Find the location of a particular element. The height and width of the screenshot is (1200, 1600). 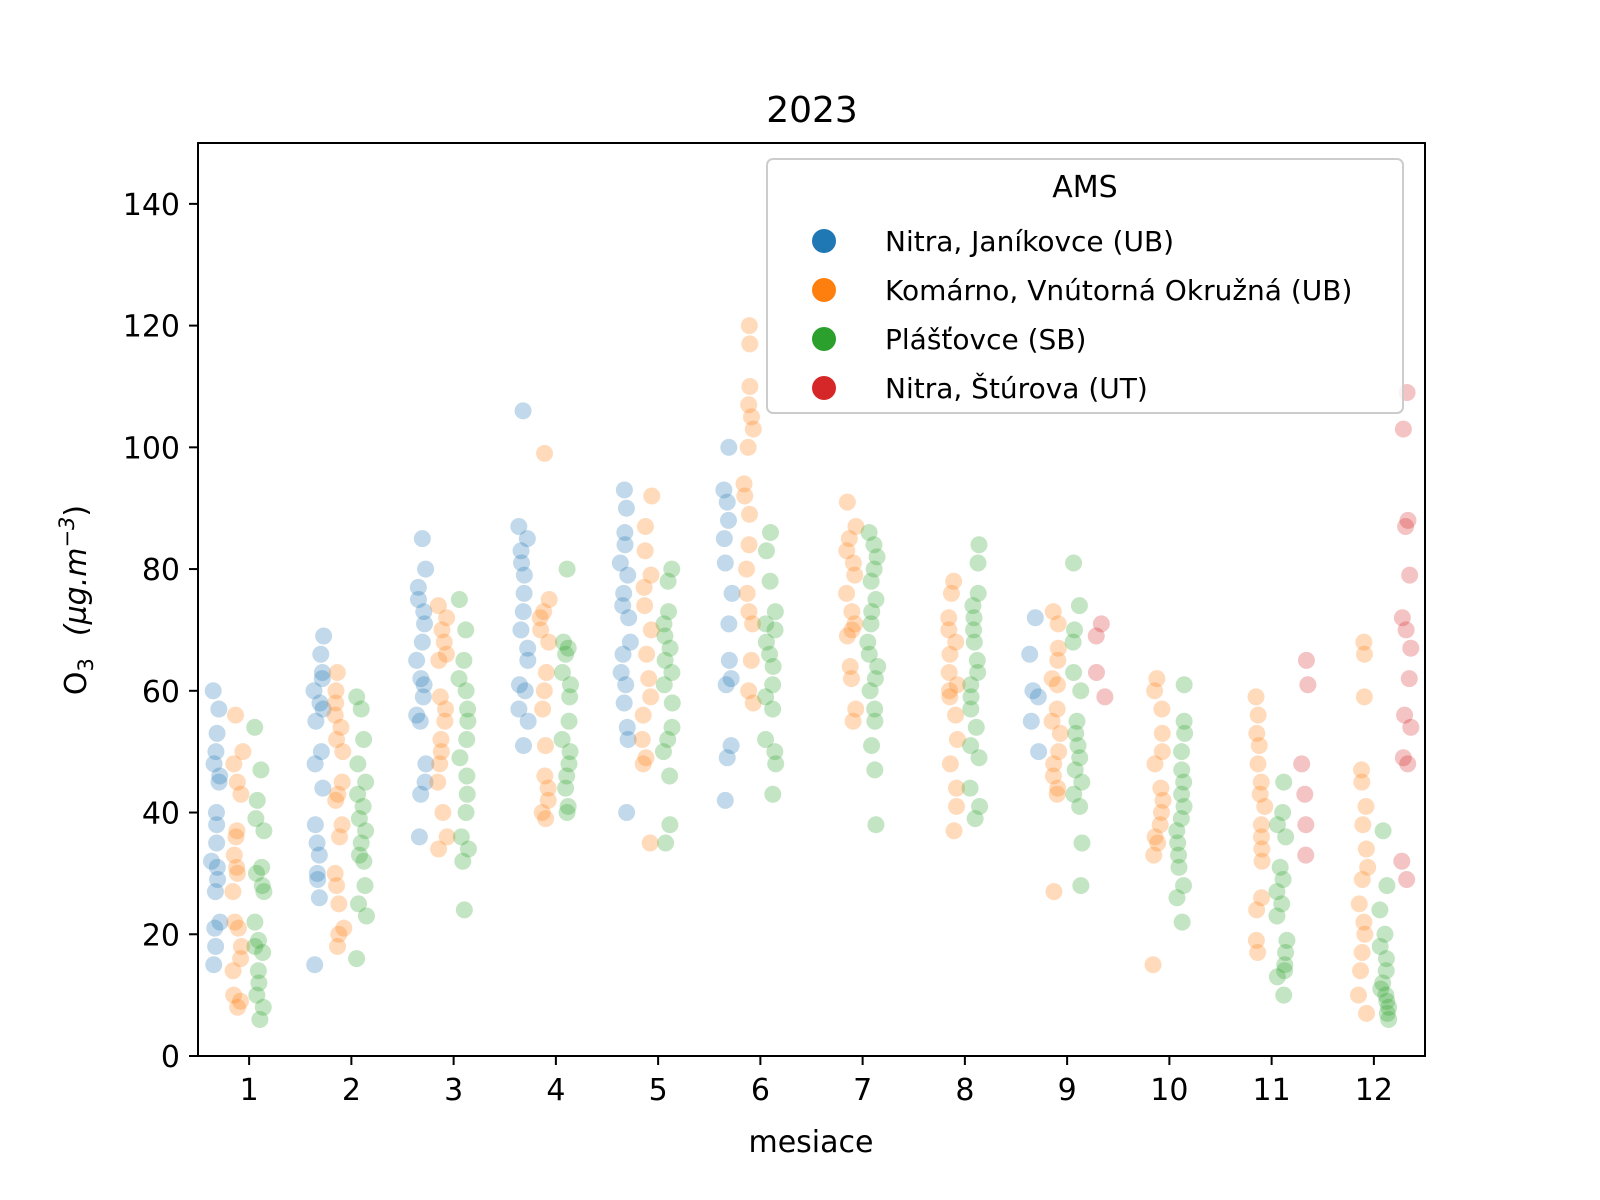

y-tick-label: 40 is located at coordinates (161, 814).